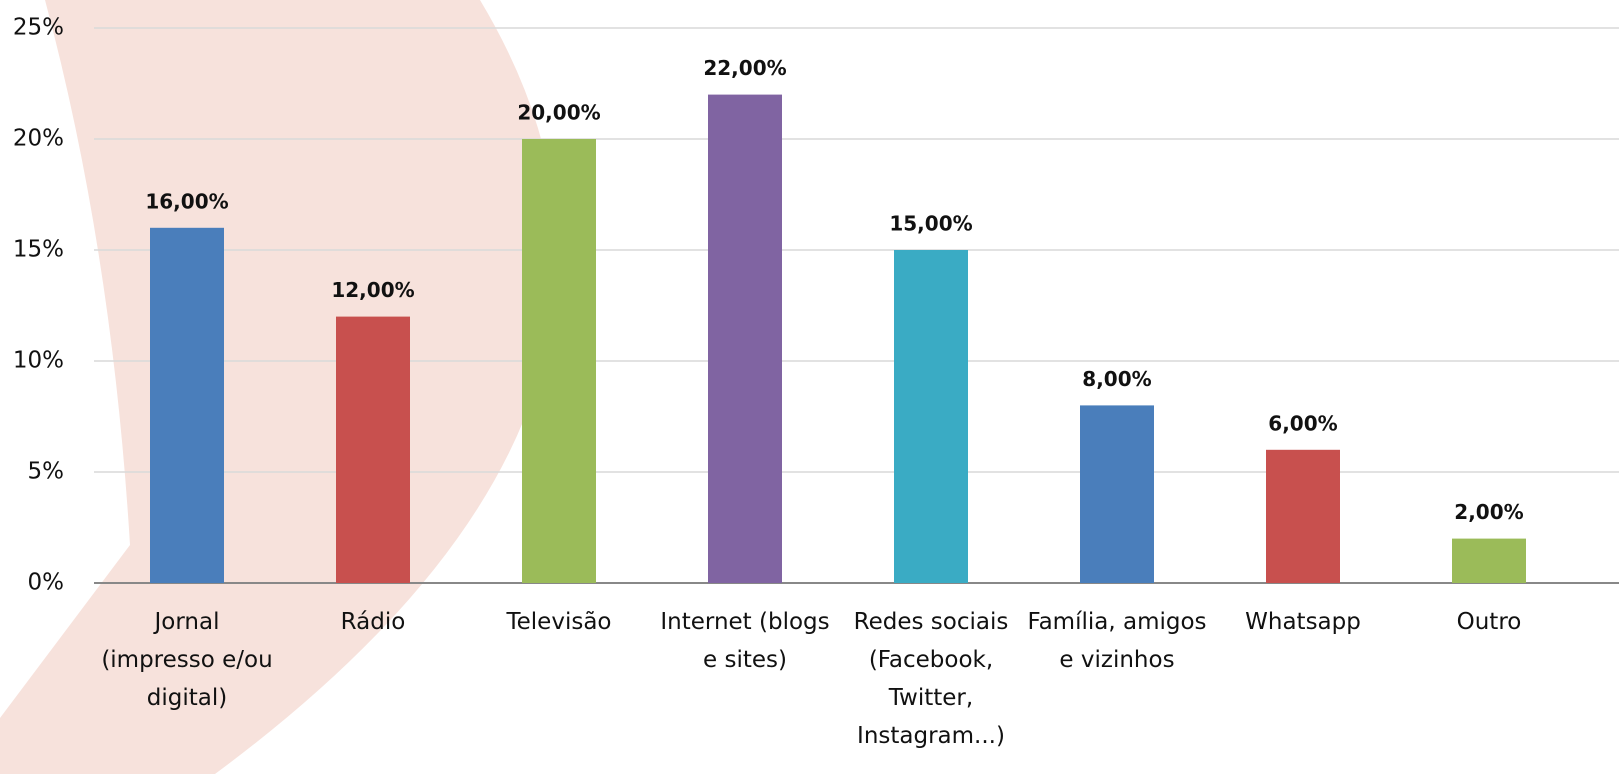 The height and width of the screenshot is (774, 1619). What do you see at coordinates (1303, 622) in the screenshot?
I see `x-tick-label: Whatsapp` at bounding box center [1303, 622].